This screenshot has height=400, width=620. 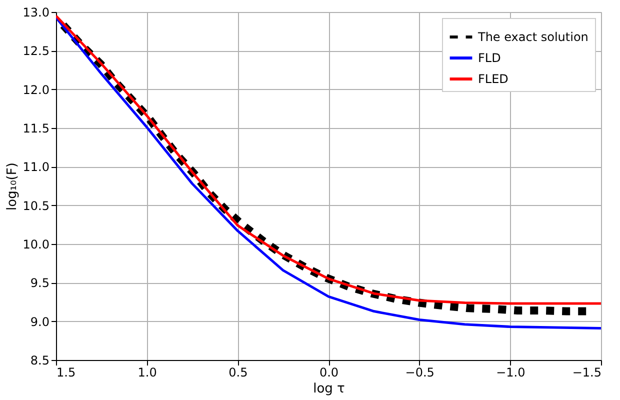 What do you see at coordinates (36, 167) in the screenshot?
I see `y-tick-label: 11.0` at bounding box center [36, 167].